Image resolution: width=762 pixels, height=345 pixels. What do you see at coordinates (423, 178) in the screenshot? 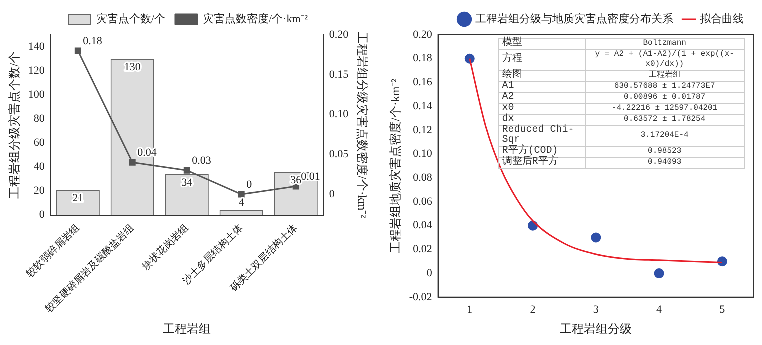
I see `y-tick-label: 0.08` at bounding box center [423, 178].